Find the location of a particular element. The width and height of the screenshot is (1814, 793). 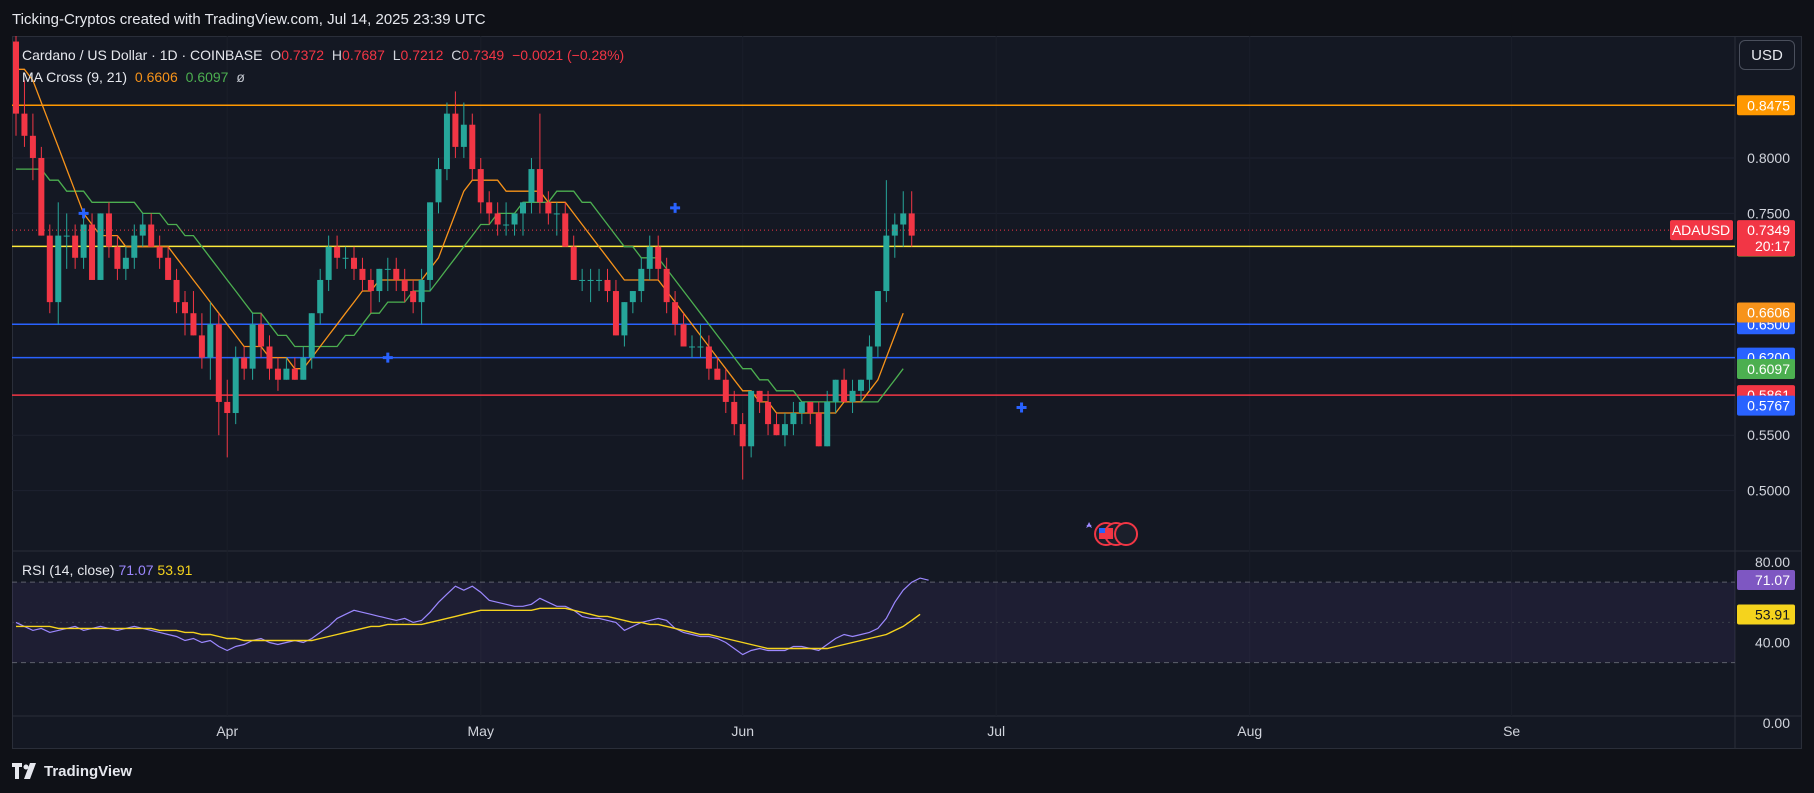

ma-fast-value: 0.6606 is located at coordinates (156, 77).